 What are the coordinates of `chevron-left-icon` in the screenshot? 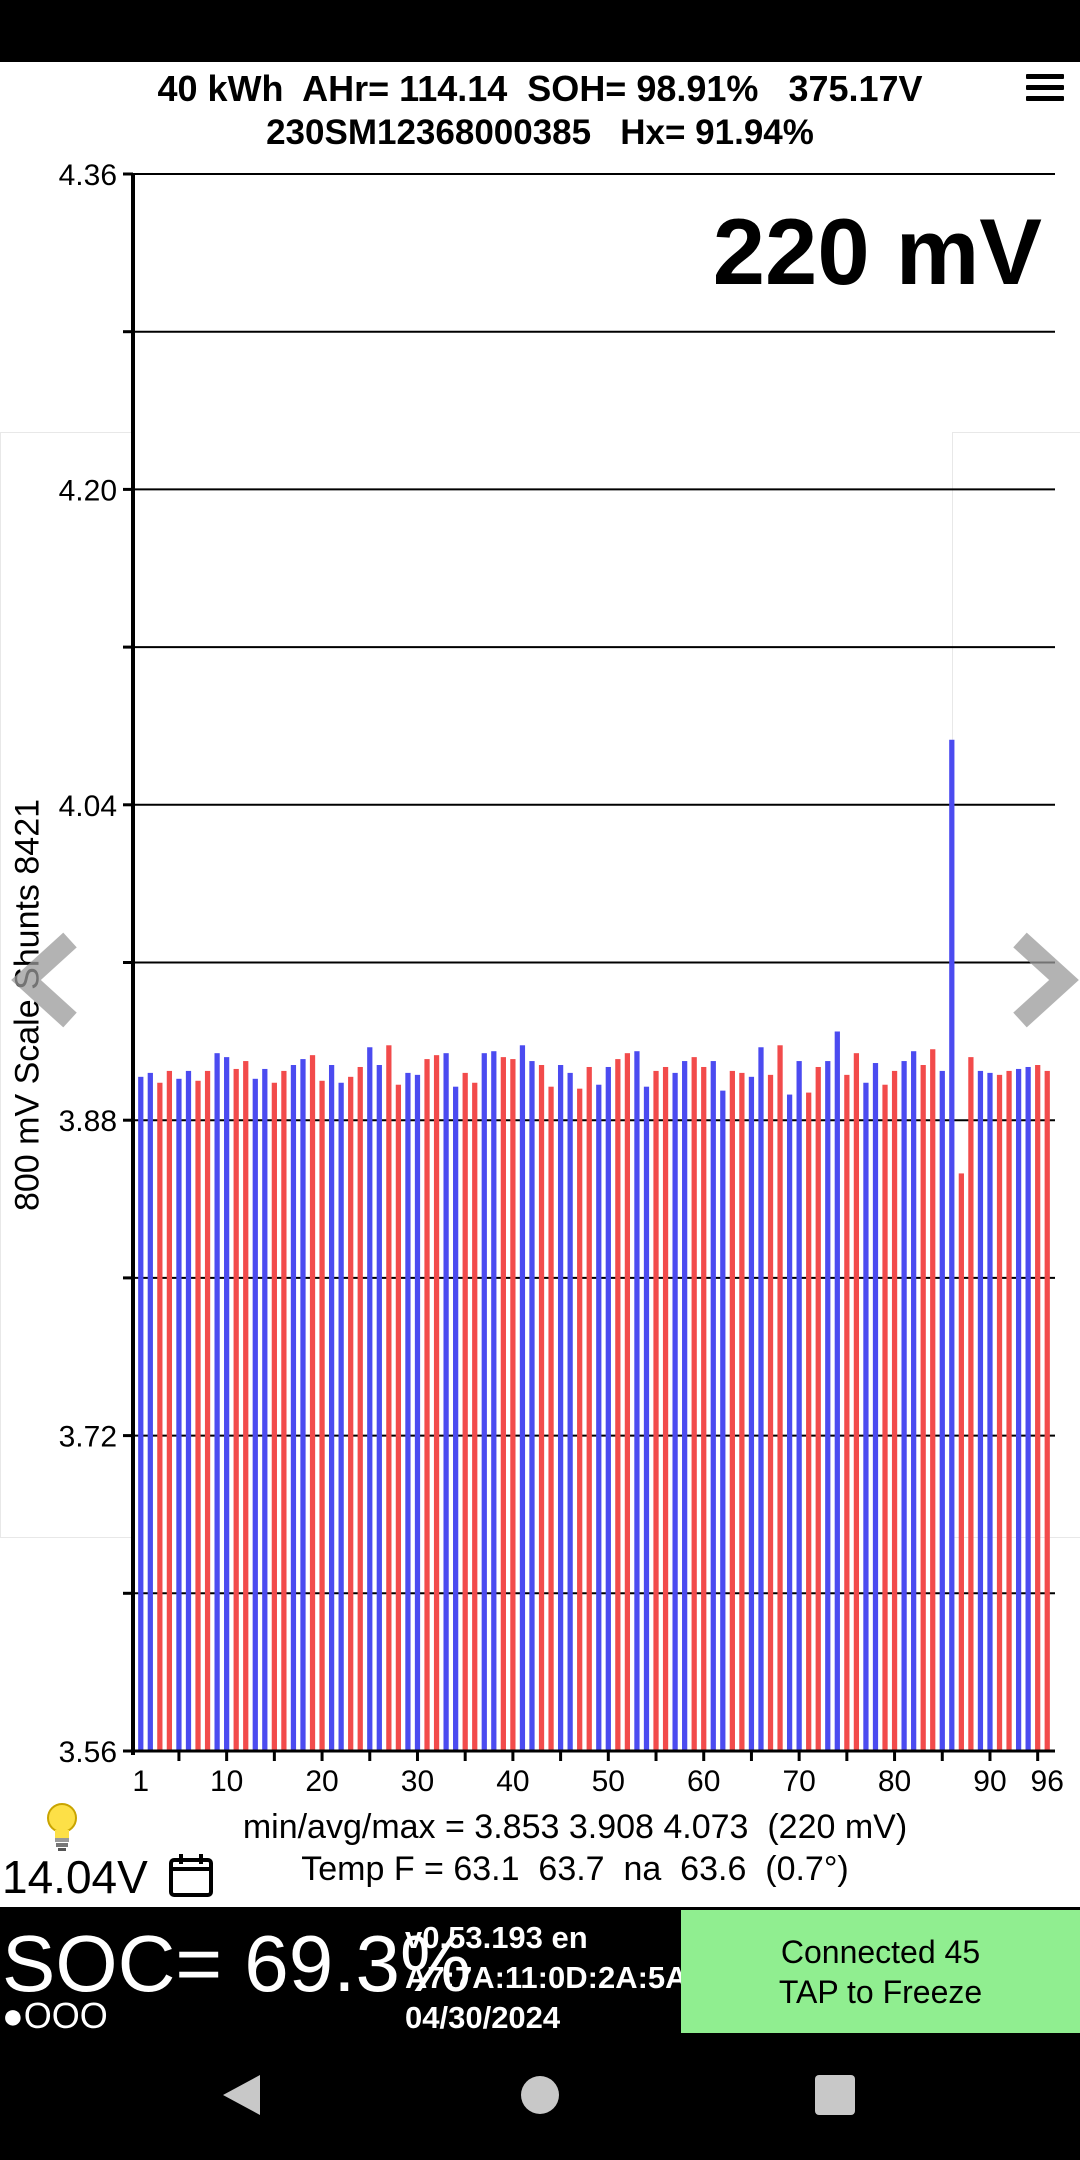 It's located at (48, 980).